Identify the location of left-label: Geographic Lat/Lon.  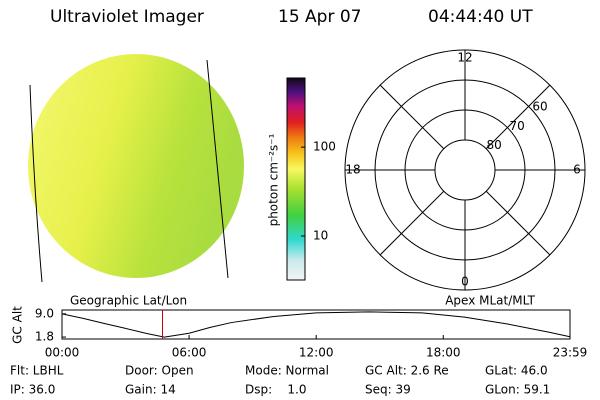
(128, 301).